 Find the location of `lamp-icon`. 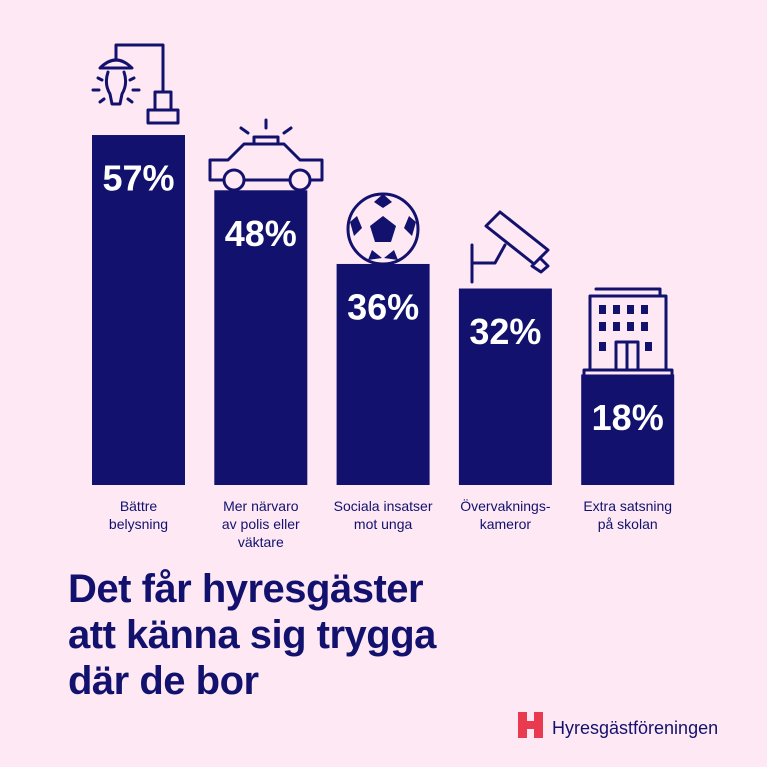

lamp-icon is located at coordinates (135, 84).